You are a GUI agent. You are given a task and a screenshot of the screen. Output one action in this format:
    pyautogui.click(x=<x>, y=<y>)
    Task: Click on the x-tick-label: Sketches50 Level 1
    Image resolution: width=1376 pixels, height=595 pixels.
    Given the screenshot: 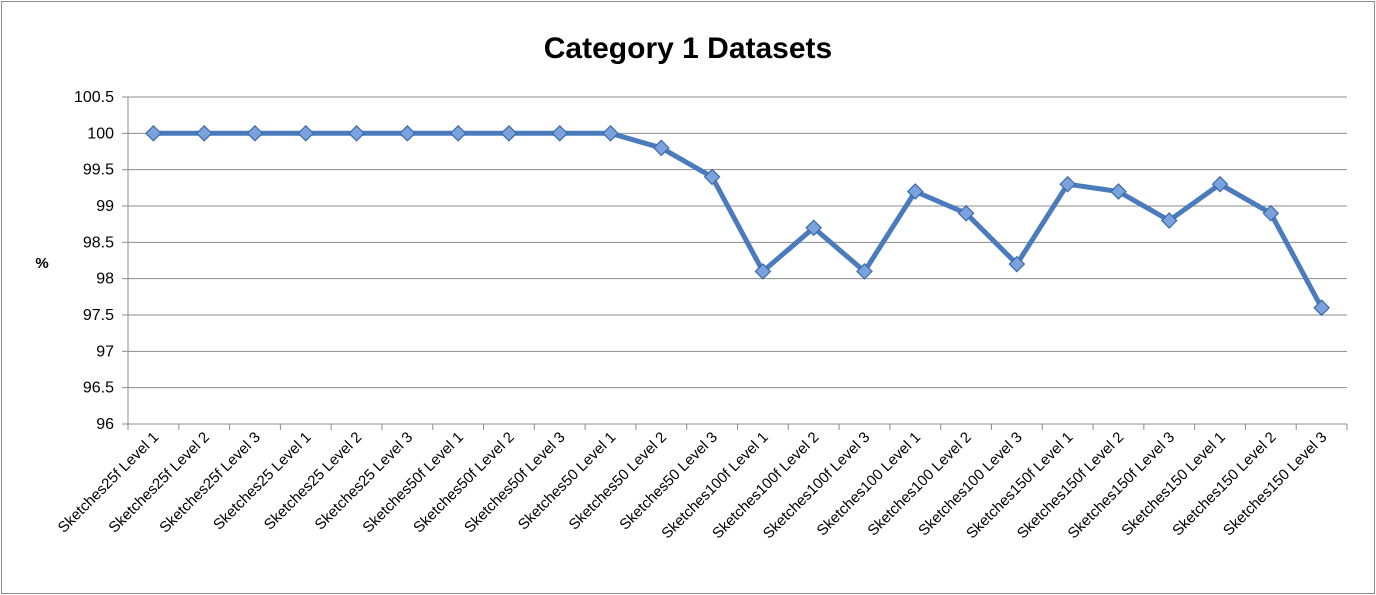 What is the action you would take?
    pyautogui.click(x=567, y=481)
    